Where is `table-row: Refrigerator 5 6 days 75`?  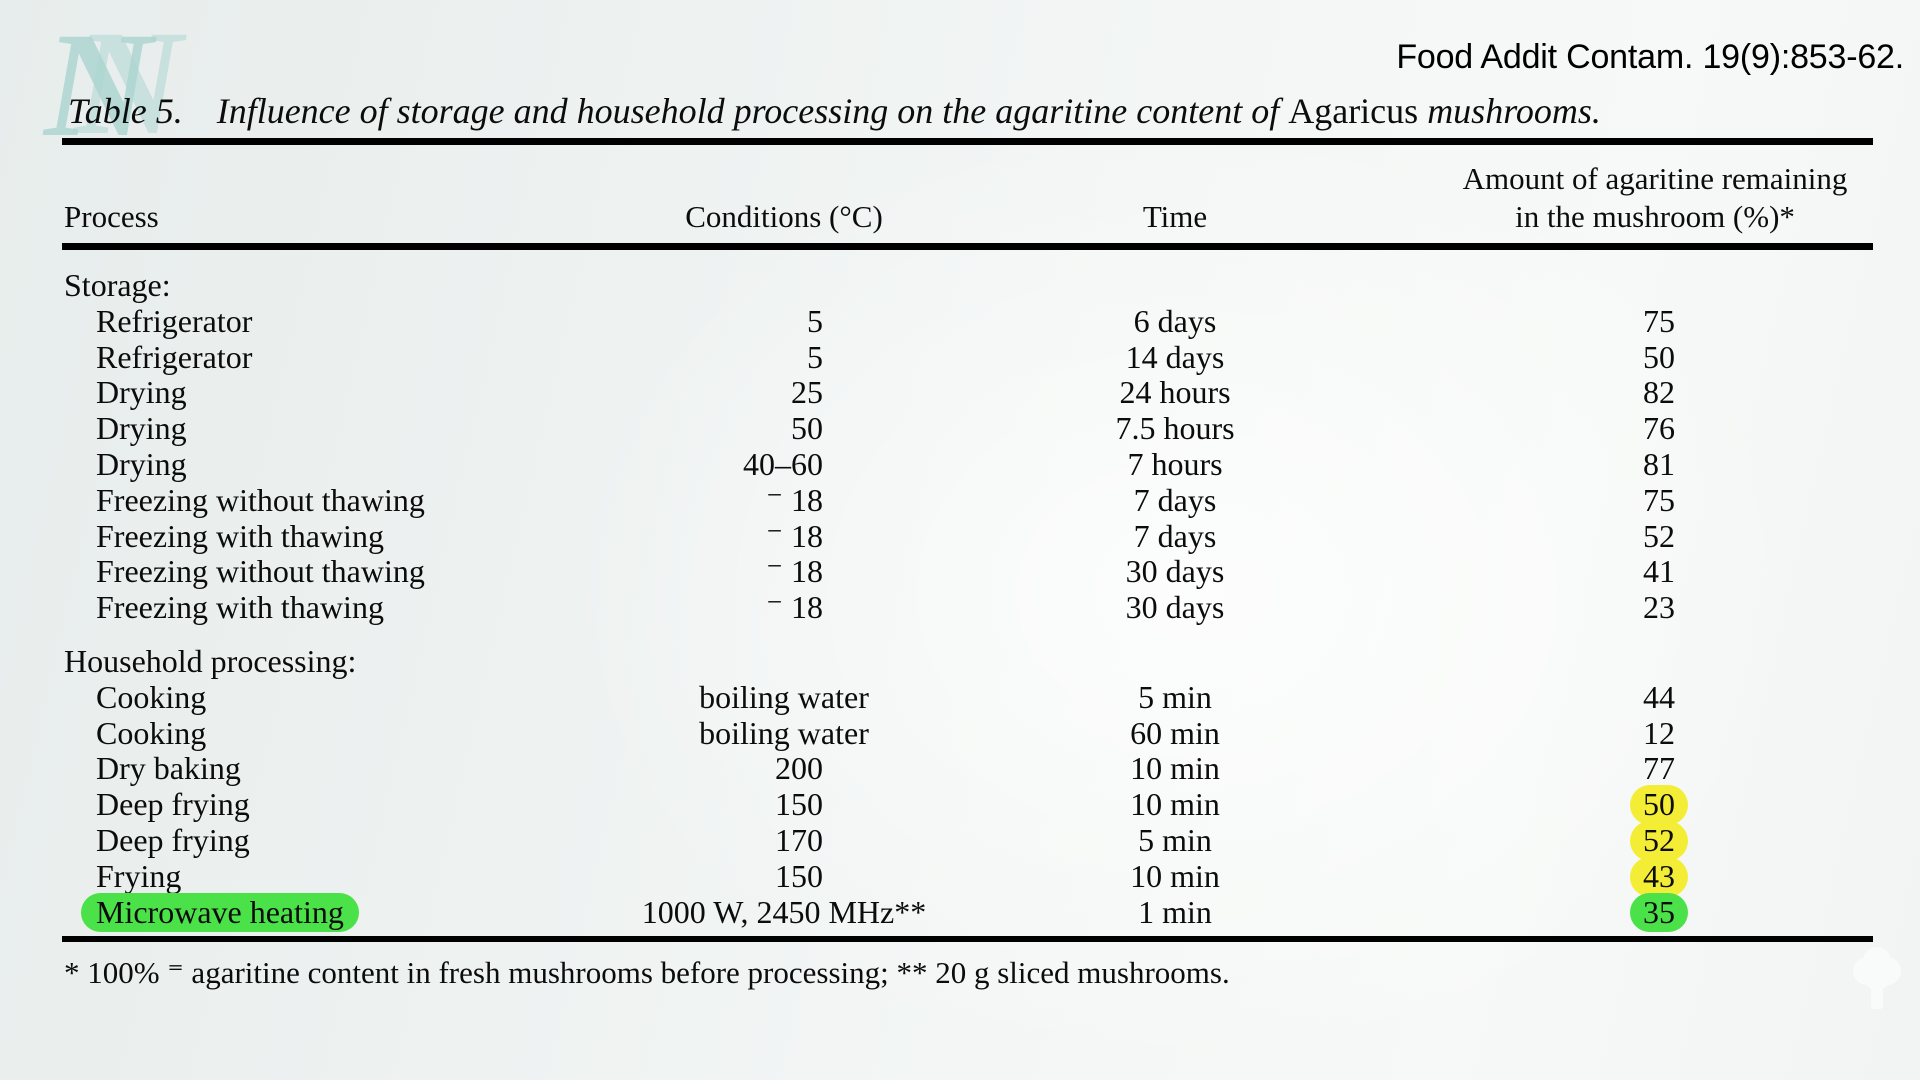 table-row: Refrigerator 5 6 days 75 is located at coordinates (960, 321).